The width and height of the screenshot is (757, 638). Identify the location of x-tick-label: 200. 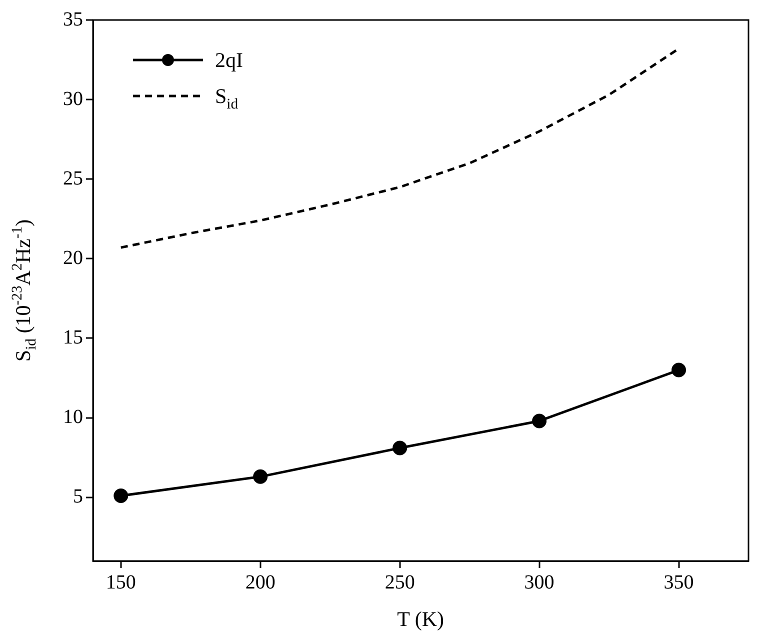
(260, 582).